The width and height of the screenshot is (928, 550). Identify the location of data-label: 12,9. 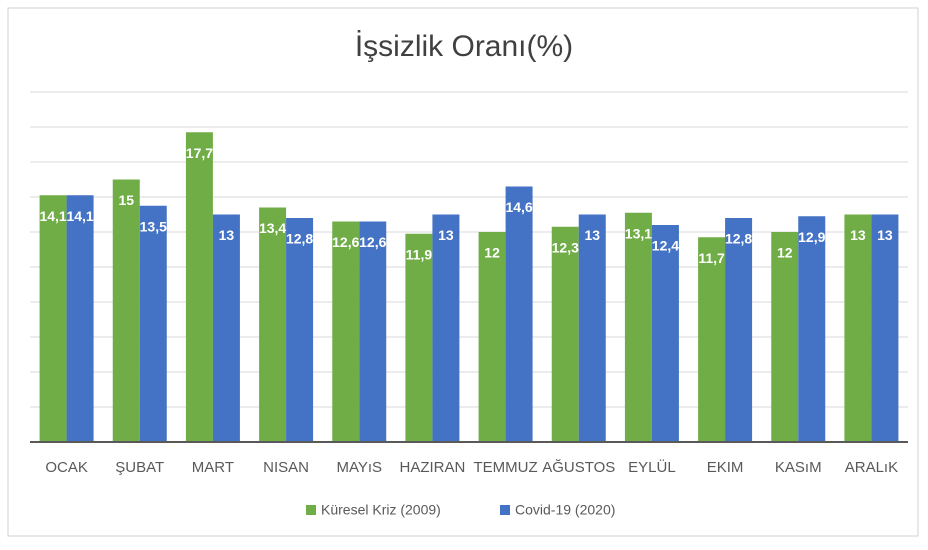
(811, 237).